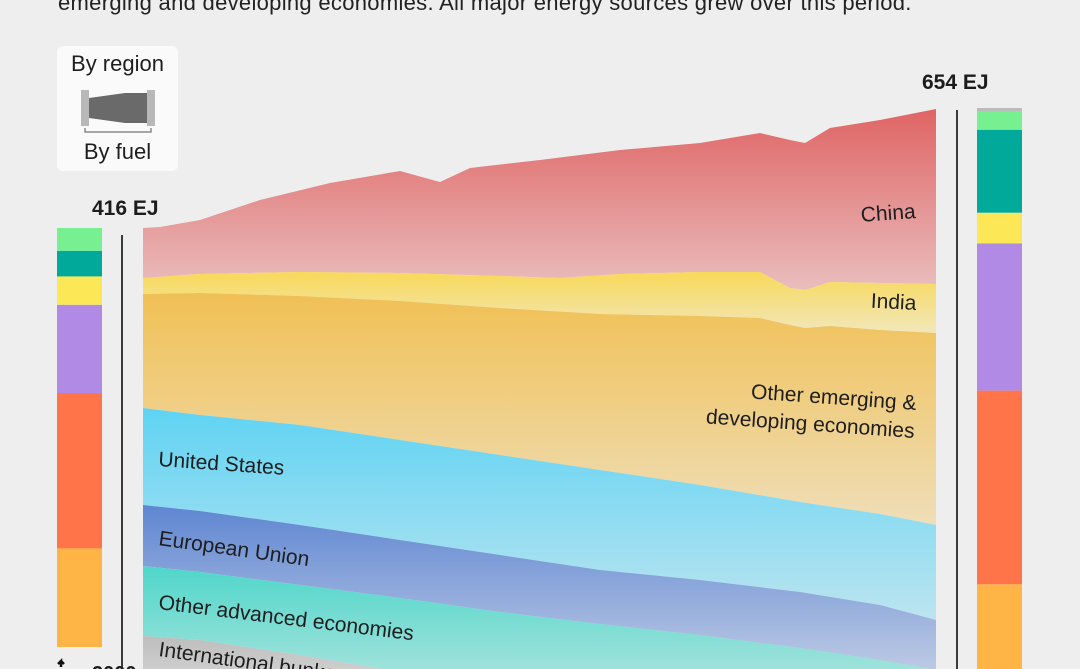 This screenshot has height=669, width=1080. What do you see at coordinates (955, 82) in the screenshot?
I see `end-total-label: 654 EJ` at bounding box center [955, 82].